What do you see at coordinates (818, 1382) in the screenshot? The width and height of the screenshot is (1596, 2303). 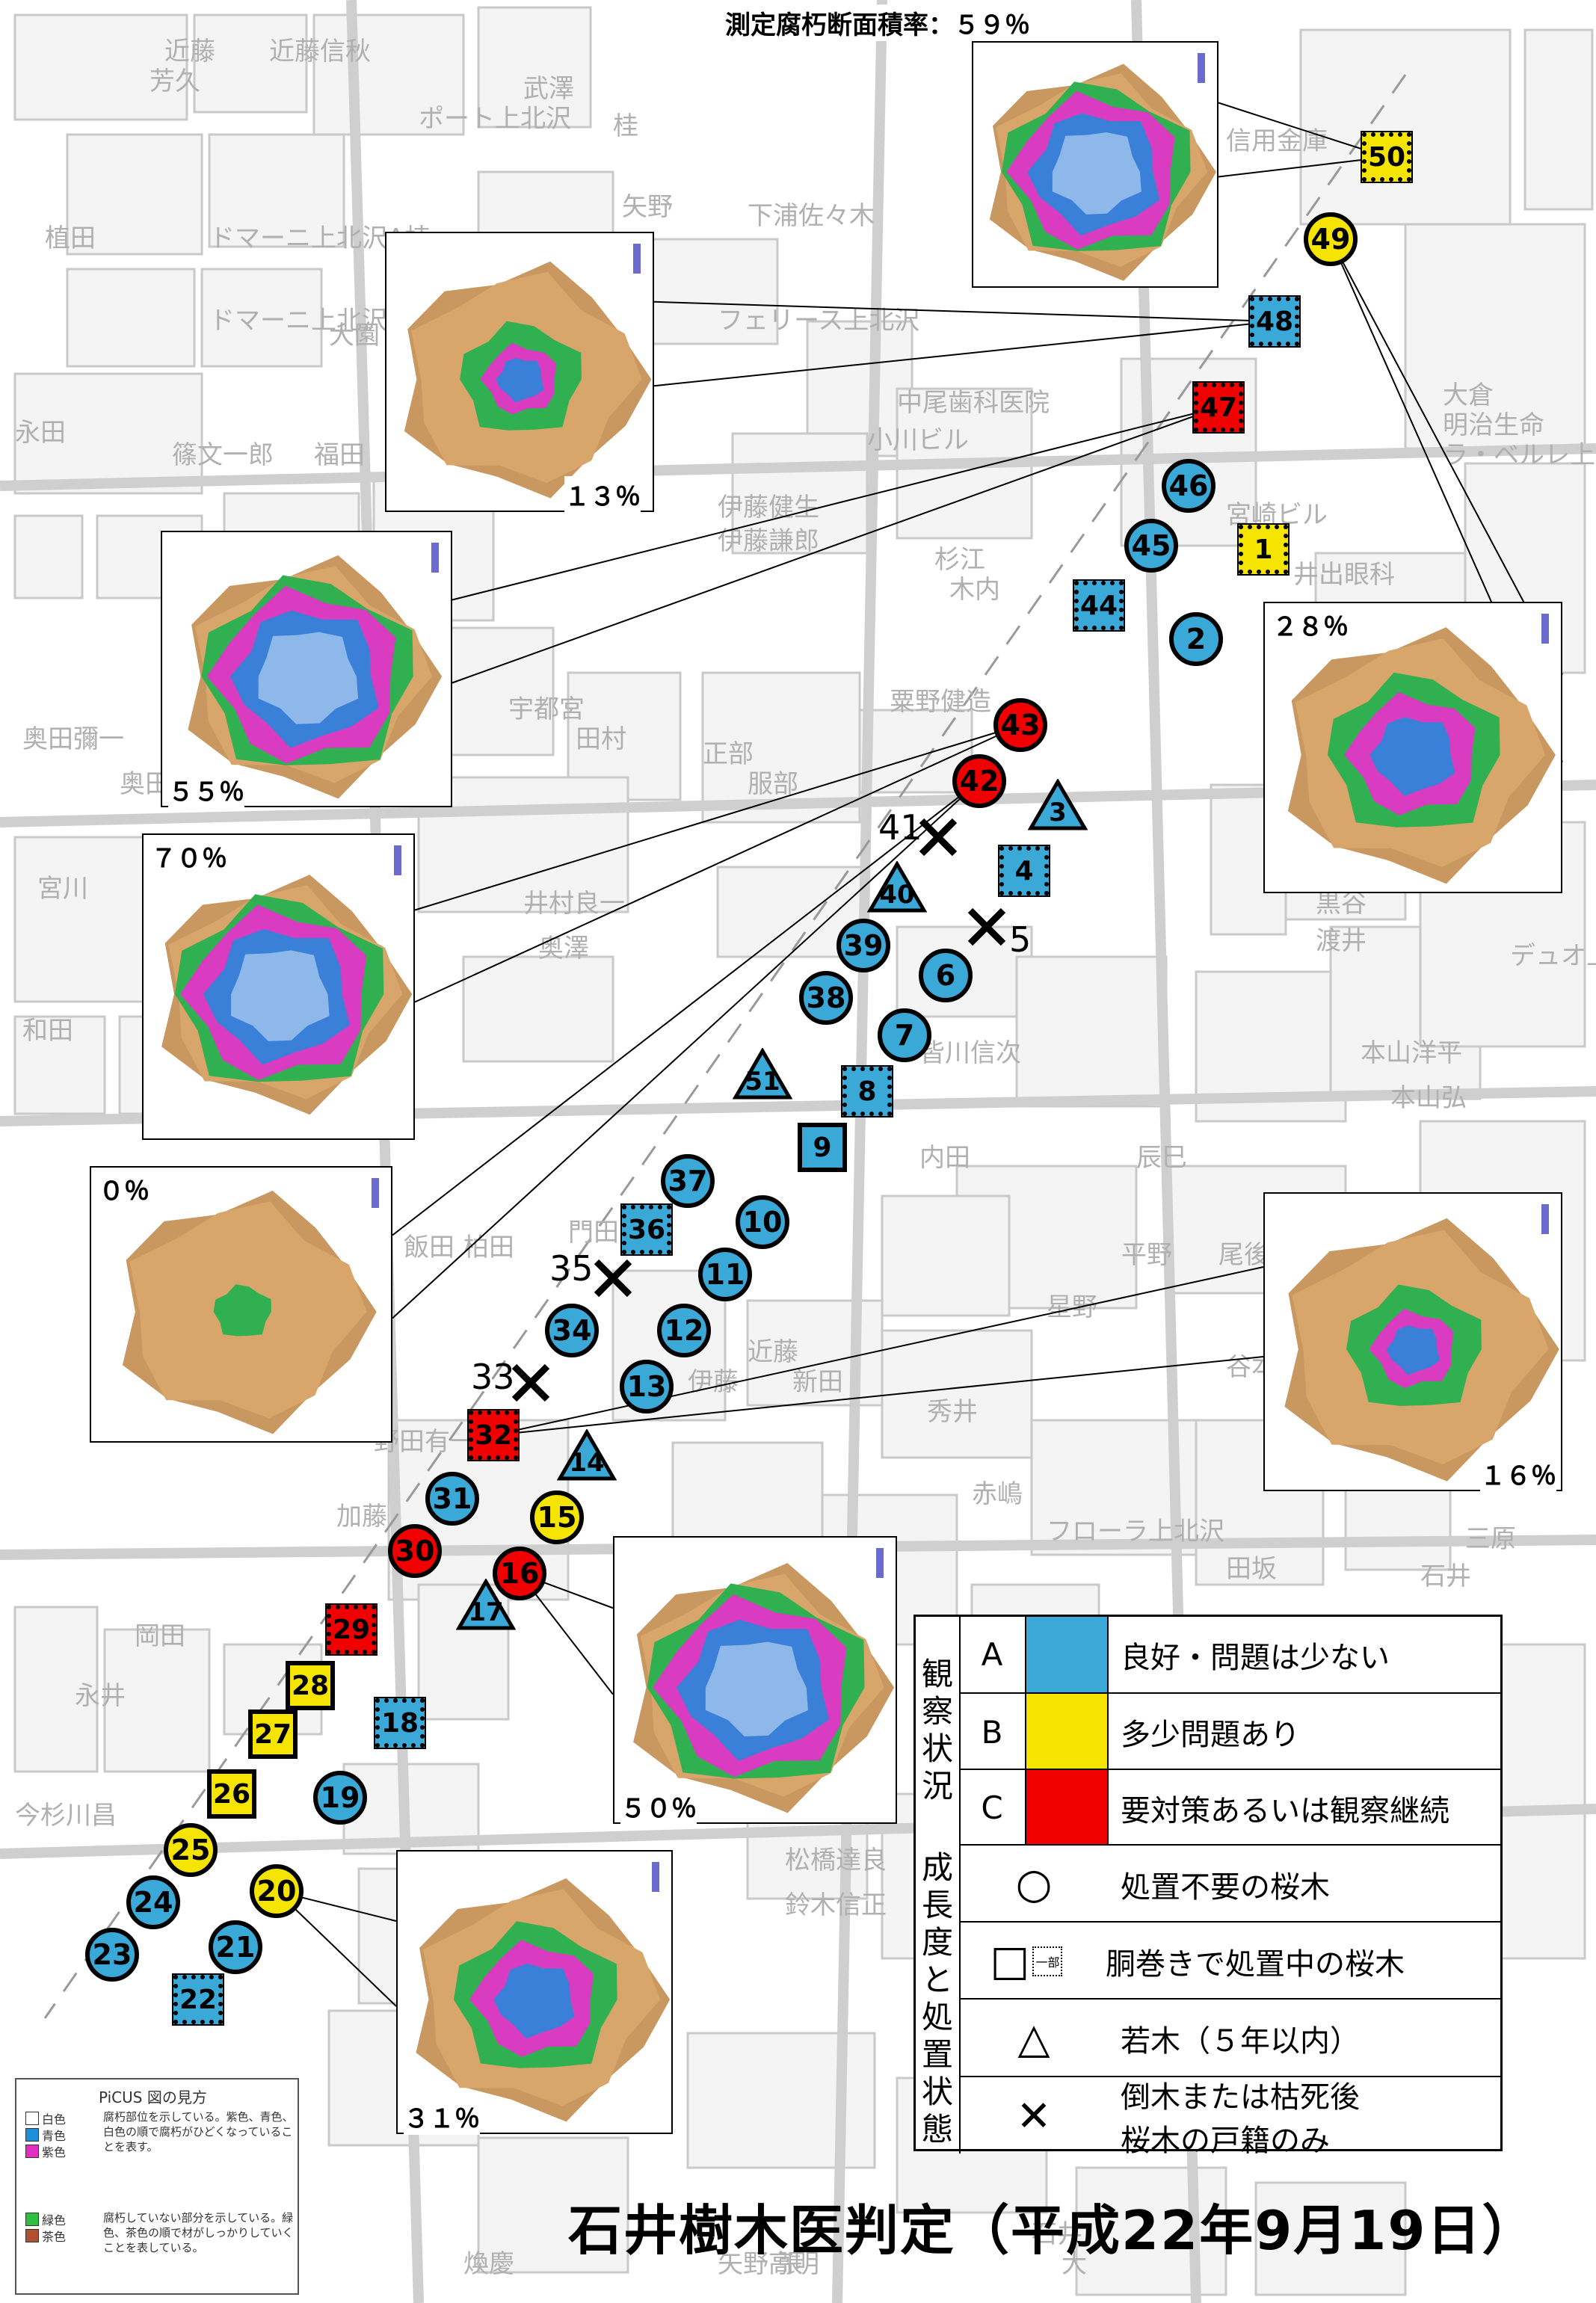 I see `map-label: 新田` at bounding box center [818, 1382].